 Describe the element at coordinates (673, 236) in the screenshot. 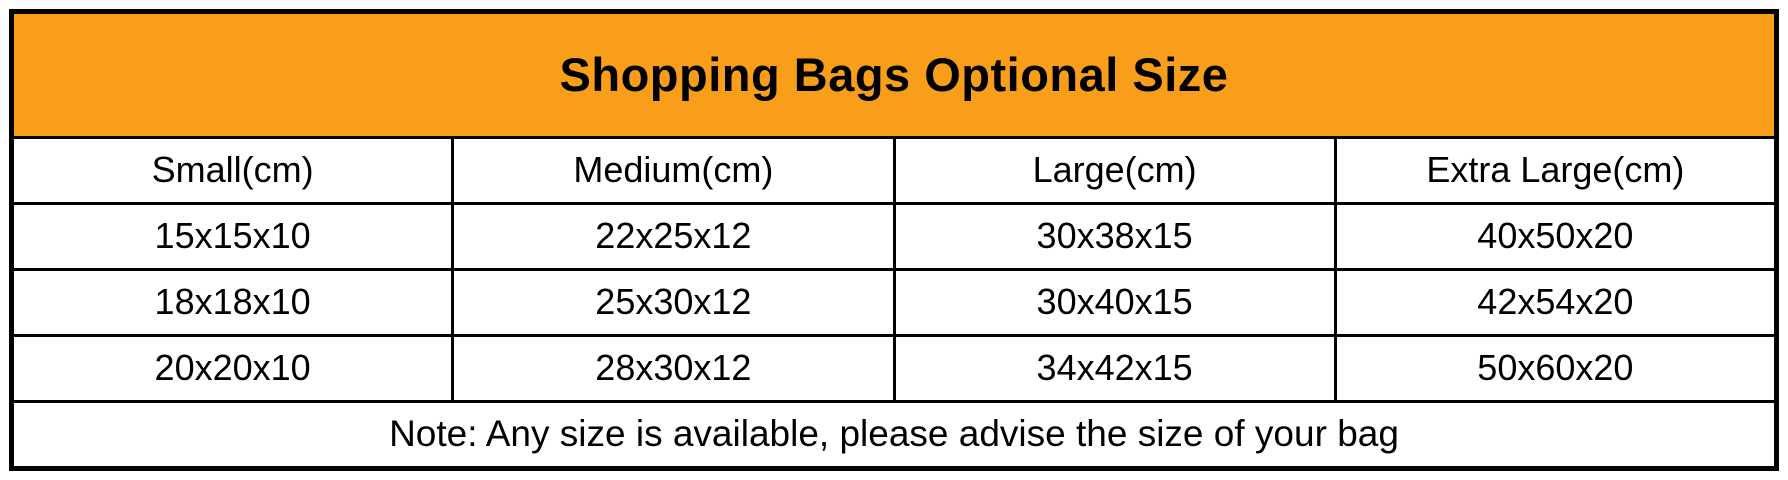

I see `table-cell: 22x25x12` at that location.